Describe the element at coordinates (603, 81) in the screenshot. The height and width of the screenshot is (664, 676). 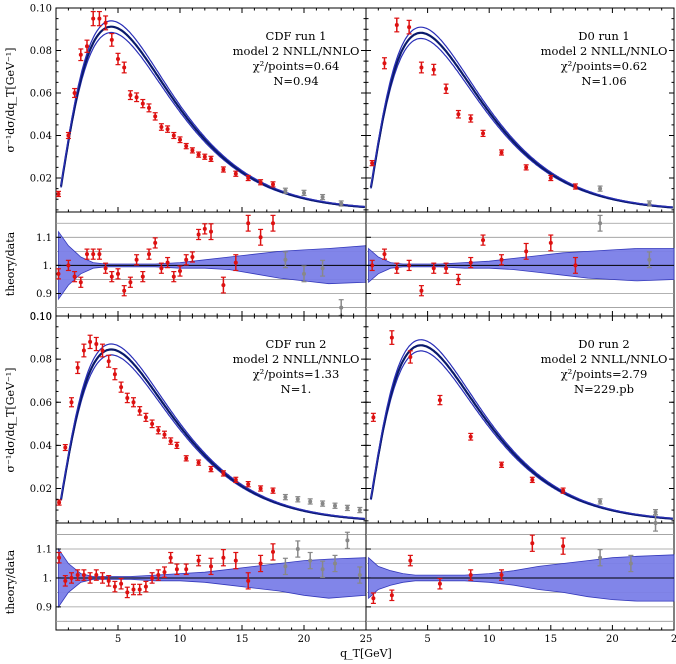
I see `panel-annotation: N=1.06` at that location.